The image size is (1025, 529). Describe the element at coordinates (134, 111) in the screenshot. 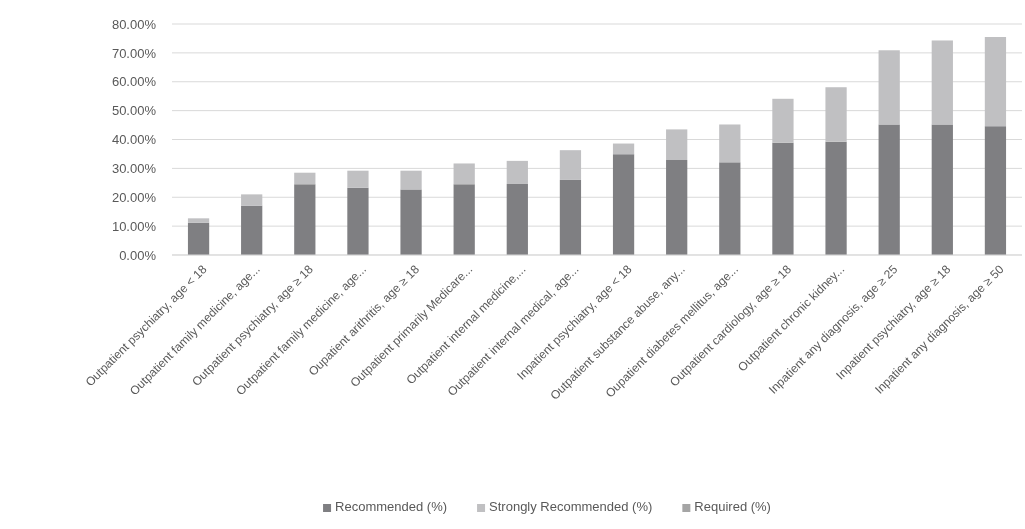

I see `y-tick-label: 50.00%` at that location.